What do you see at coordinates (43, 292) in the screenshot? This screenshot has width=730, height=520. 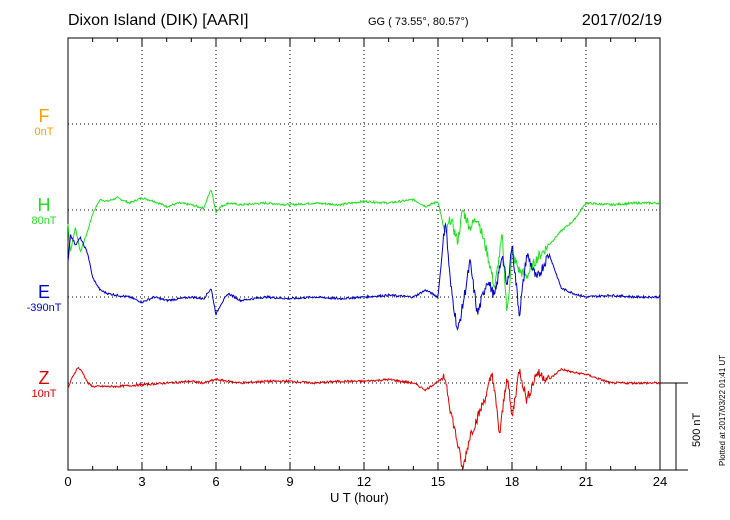 I see `component-e-name: E` at bounding box center [43, 292].